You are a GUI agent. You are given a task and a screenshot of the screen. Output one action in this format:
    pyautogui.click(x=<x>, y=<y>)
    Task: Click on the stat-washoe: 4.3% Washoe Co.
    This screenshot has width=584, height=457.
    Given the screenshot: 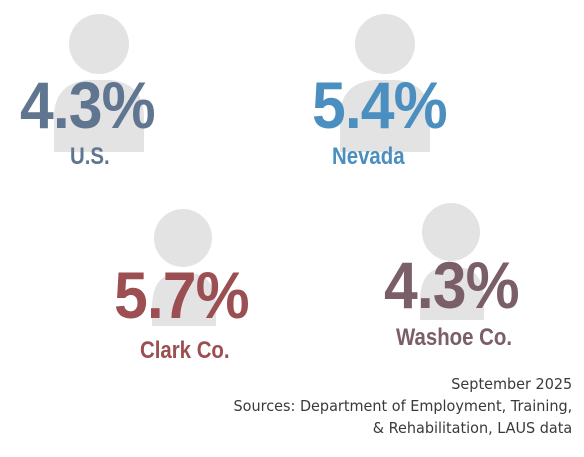 What is the action you would take?
    pyautogui.click(x=484, y=302)
    